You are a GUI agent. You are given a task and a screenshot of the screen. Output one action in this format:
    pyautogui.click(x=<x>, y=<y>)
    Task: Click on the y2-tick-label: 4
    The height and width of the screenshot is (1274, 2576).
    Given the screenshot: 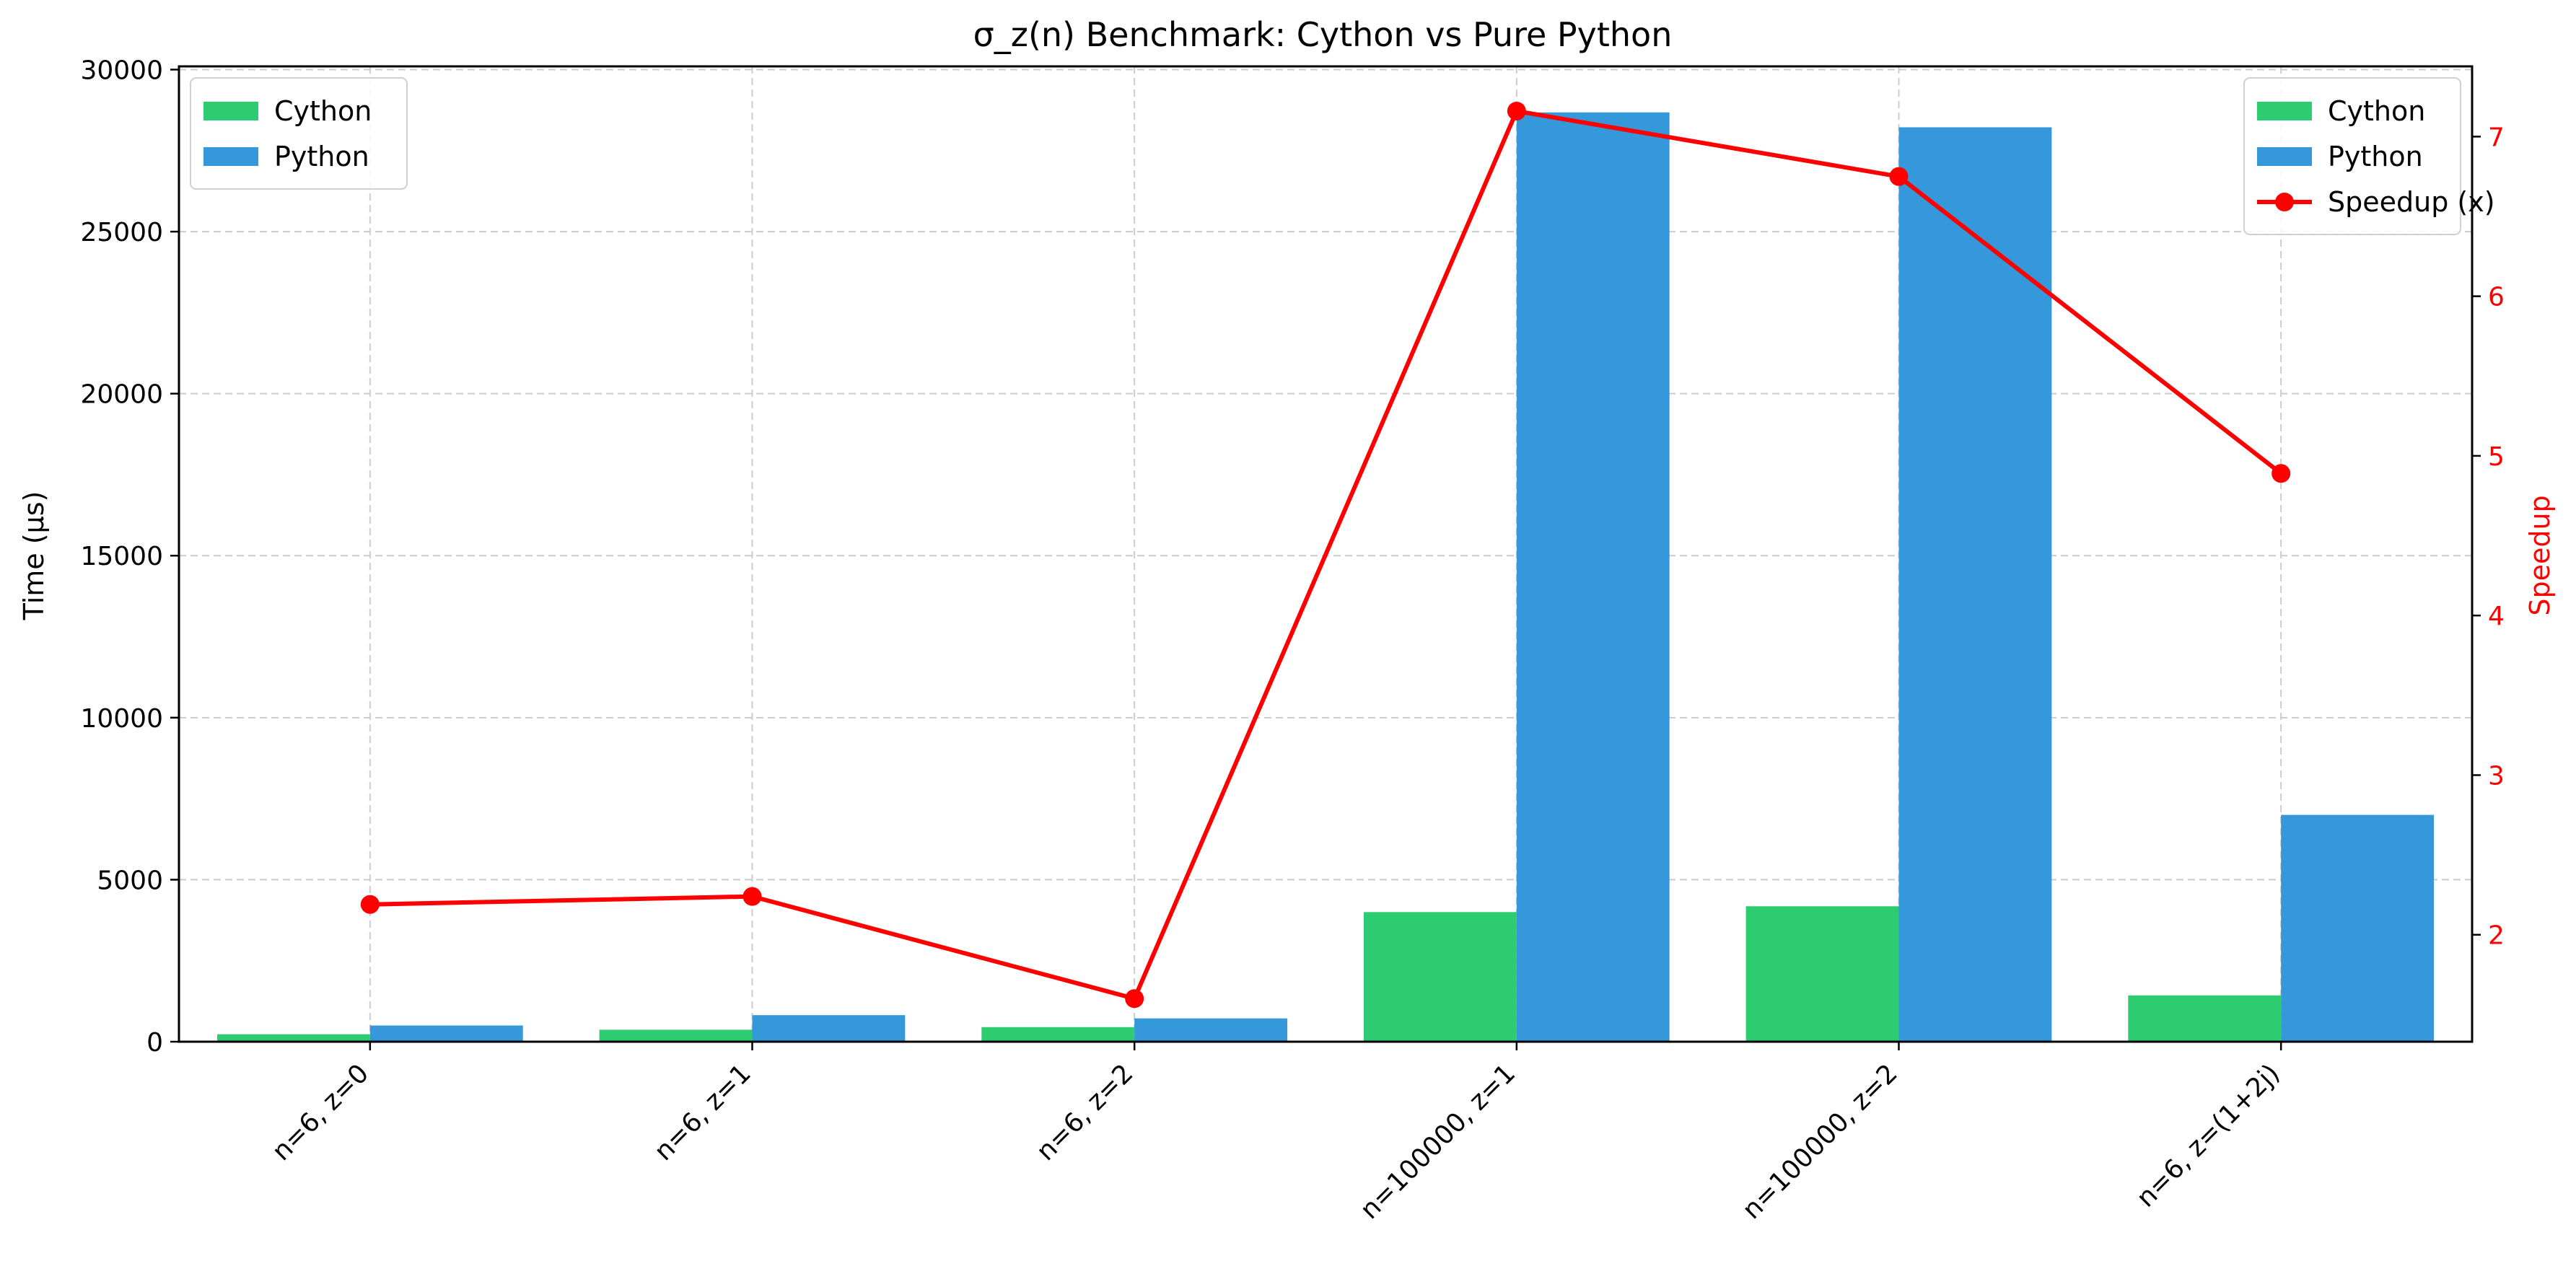 What is the action you would take?
    pyautogui.click(x=2496, y=616)
    